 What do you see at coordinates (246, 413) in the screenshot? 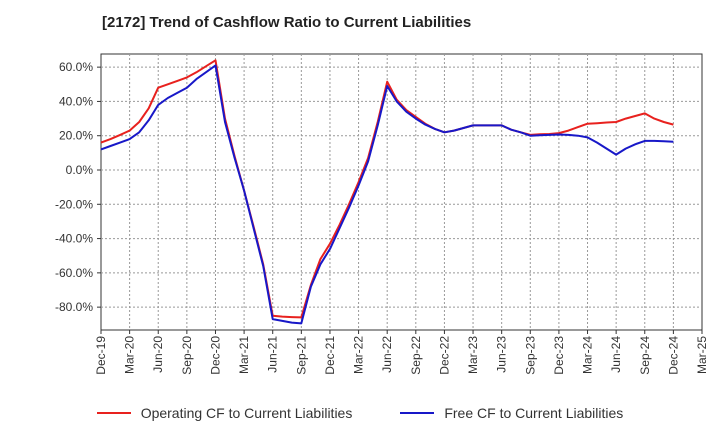
I see `legend-label-operating-cf: Operating CF to Current Liabilities` at bounding box center [246, 413].